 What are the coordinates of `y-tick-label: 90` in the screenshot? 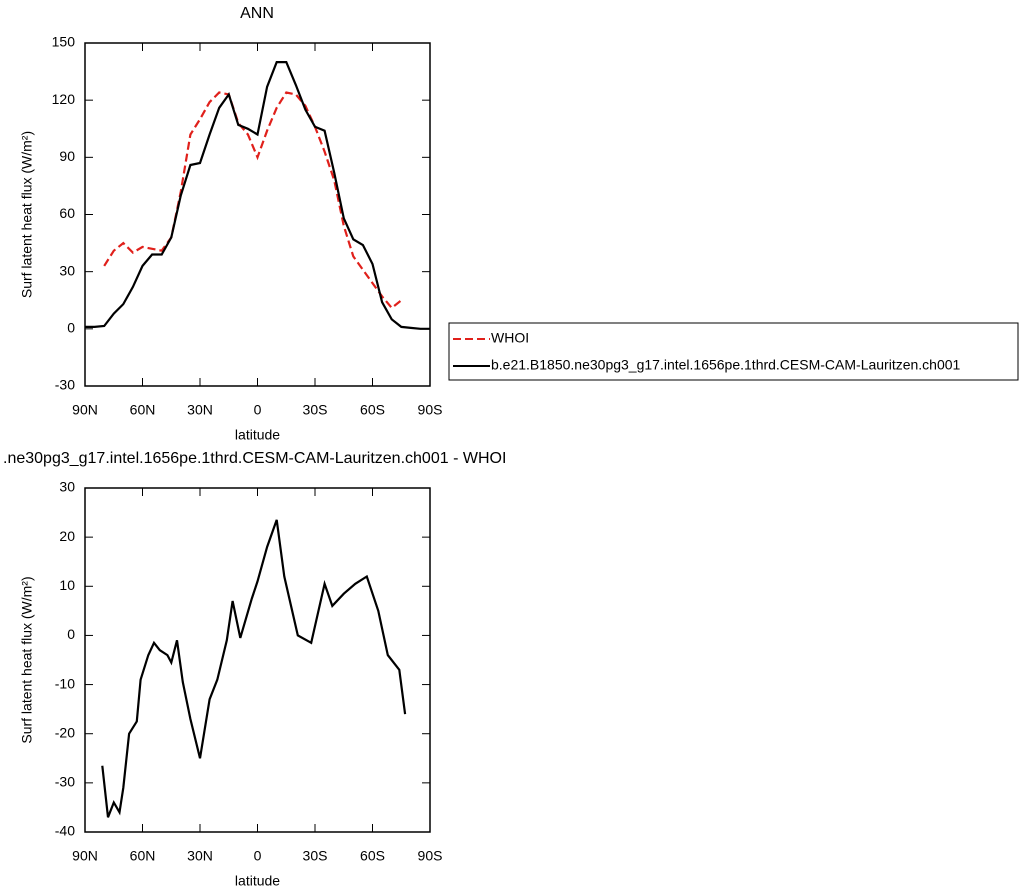 It's located at (67, 156).